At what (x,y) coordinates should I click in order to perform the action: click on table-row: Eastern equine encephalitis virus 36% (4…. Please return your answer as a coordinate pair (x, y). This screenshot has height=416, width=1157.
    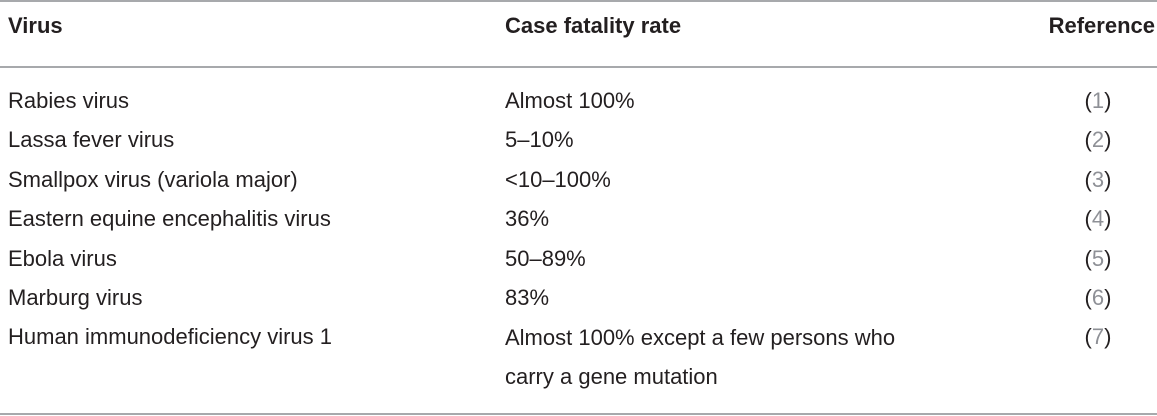
    Looking at the image, I should click on (578, 223).